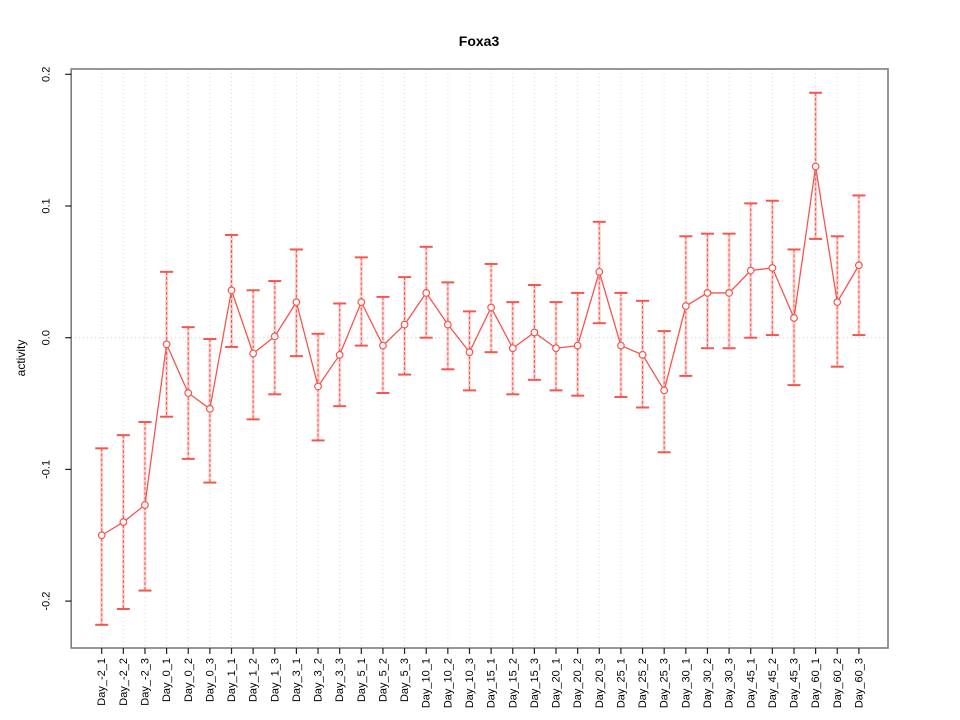 The width and height of the screenshot is (960, 720). Describe the element at coordinates (275, 680) in the screenshot. I see `x-tick-label: Day_1_3` at that location.